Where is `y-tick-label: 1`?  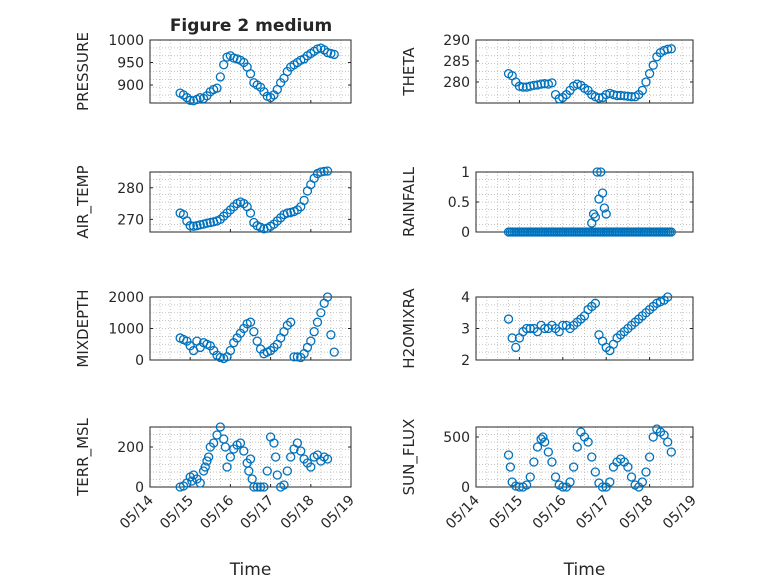 y-tick-label: 1 is located at coordinates (465, 173).